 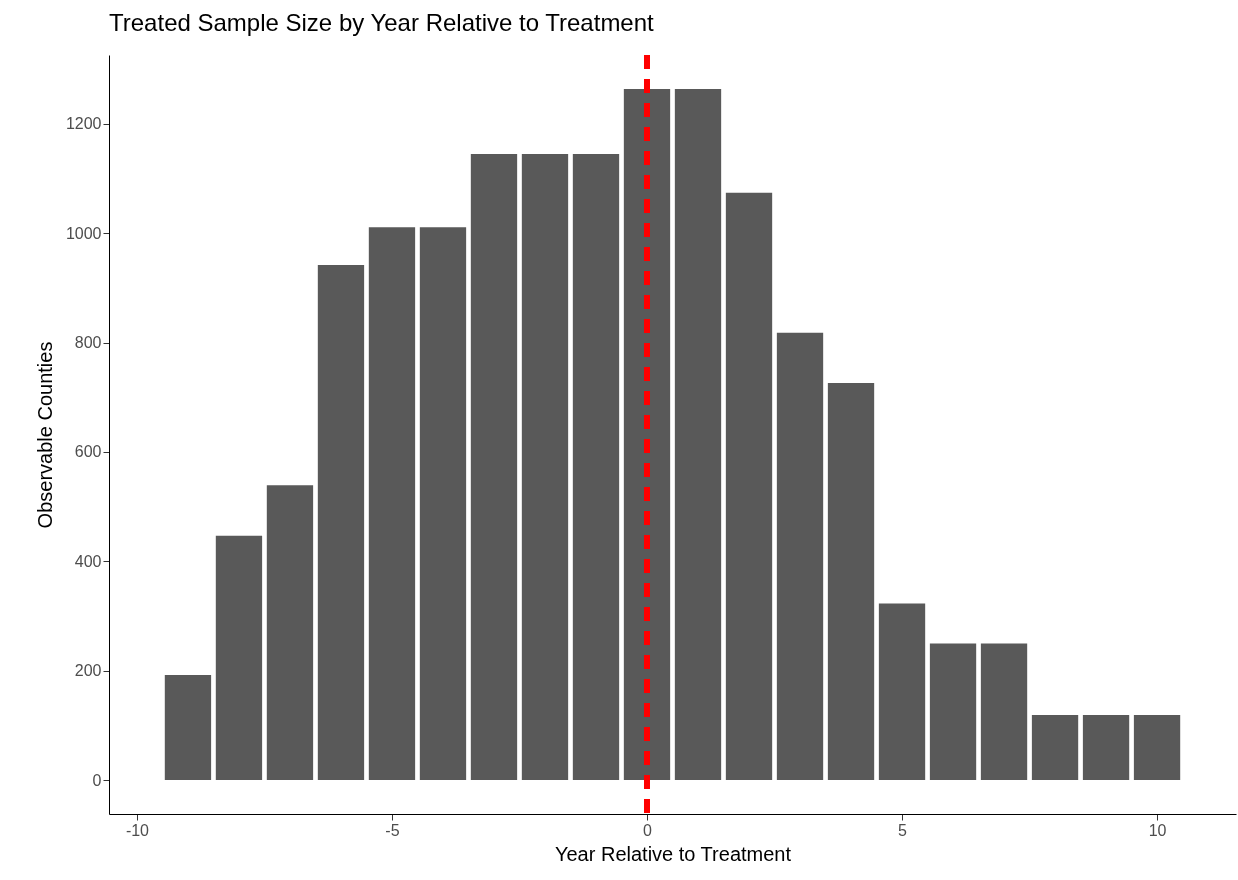 What do you see at coordinates (137, 830) in the screenshot?
I see `x-tick-label: -10` at bounding box center [137, 830].